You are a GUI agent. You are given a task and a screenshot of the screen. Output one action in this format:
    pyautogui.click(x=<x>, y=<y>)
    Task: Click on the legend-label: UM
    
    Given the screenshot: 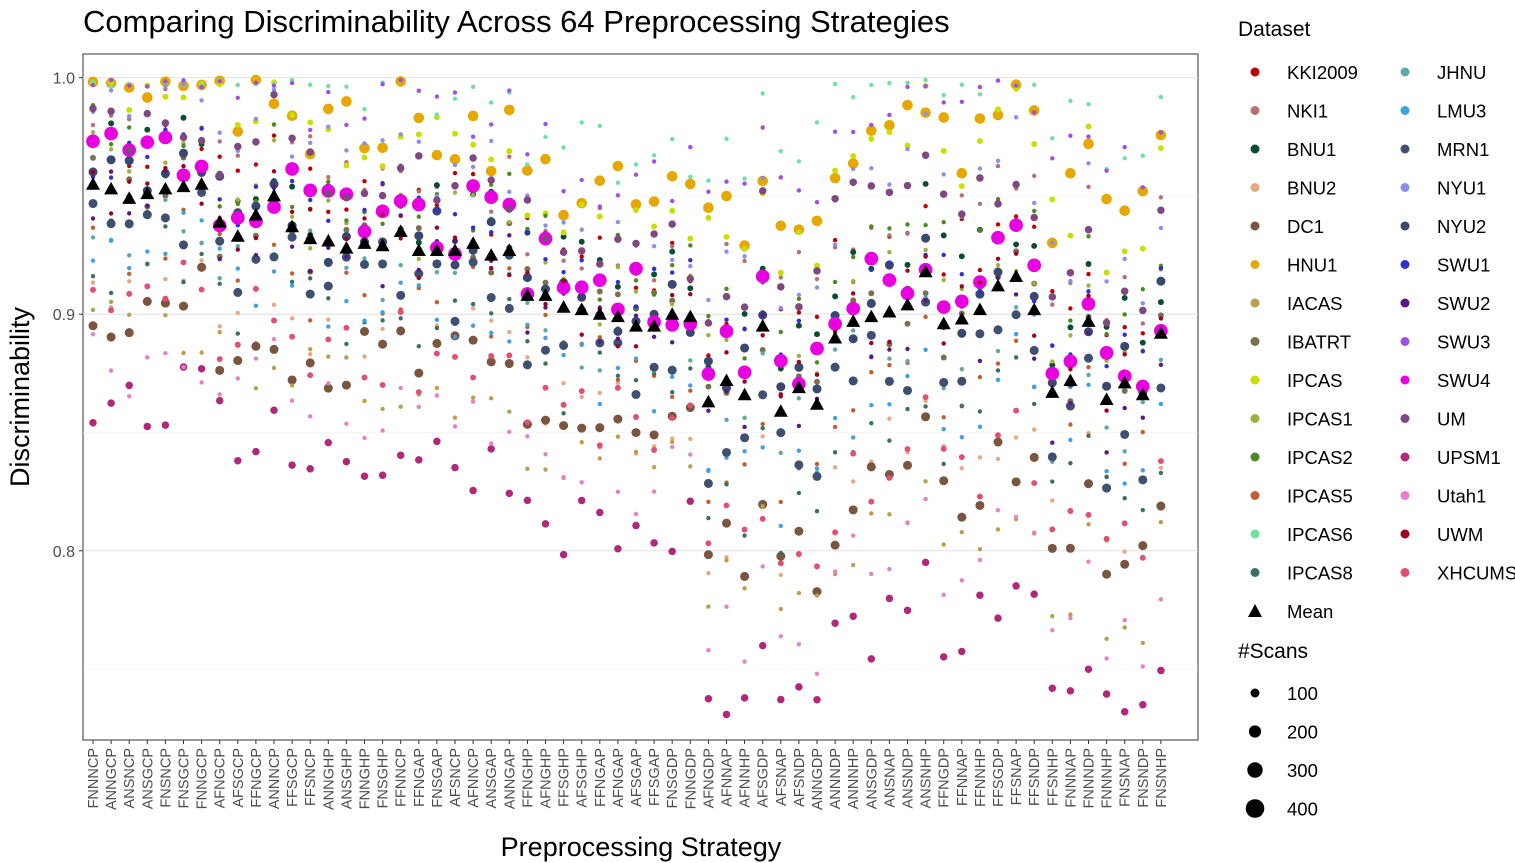 What is the action you would take?
    pyautogui.click(x=1451, y=419)
    